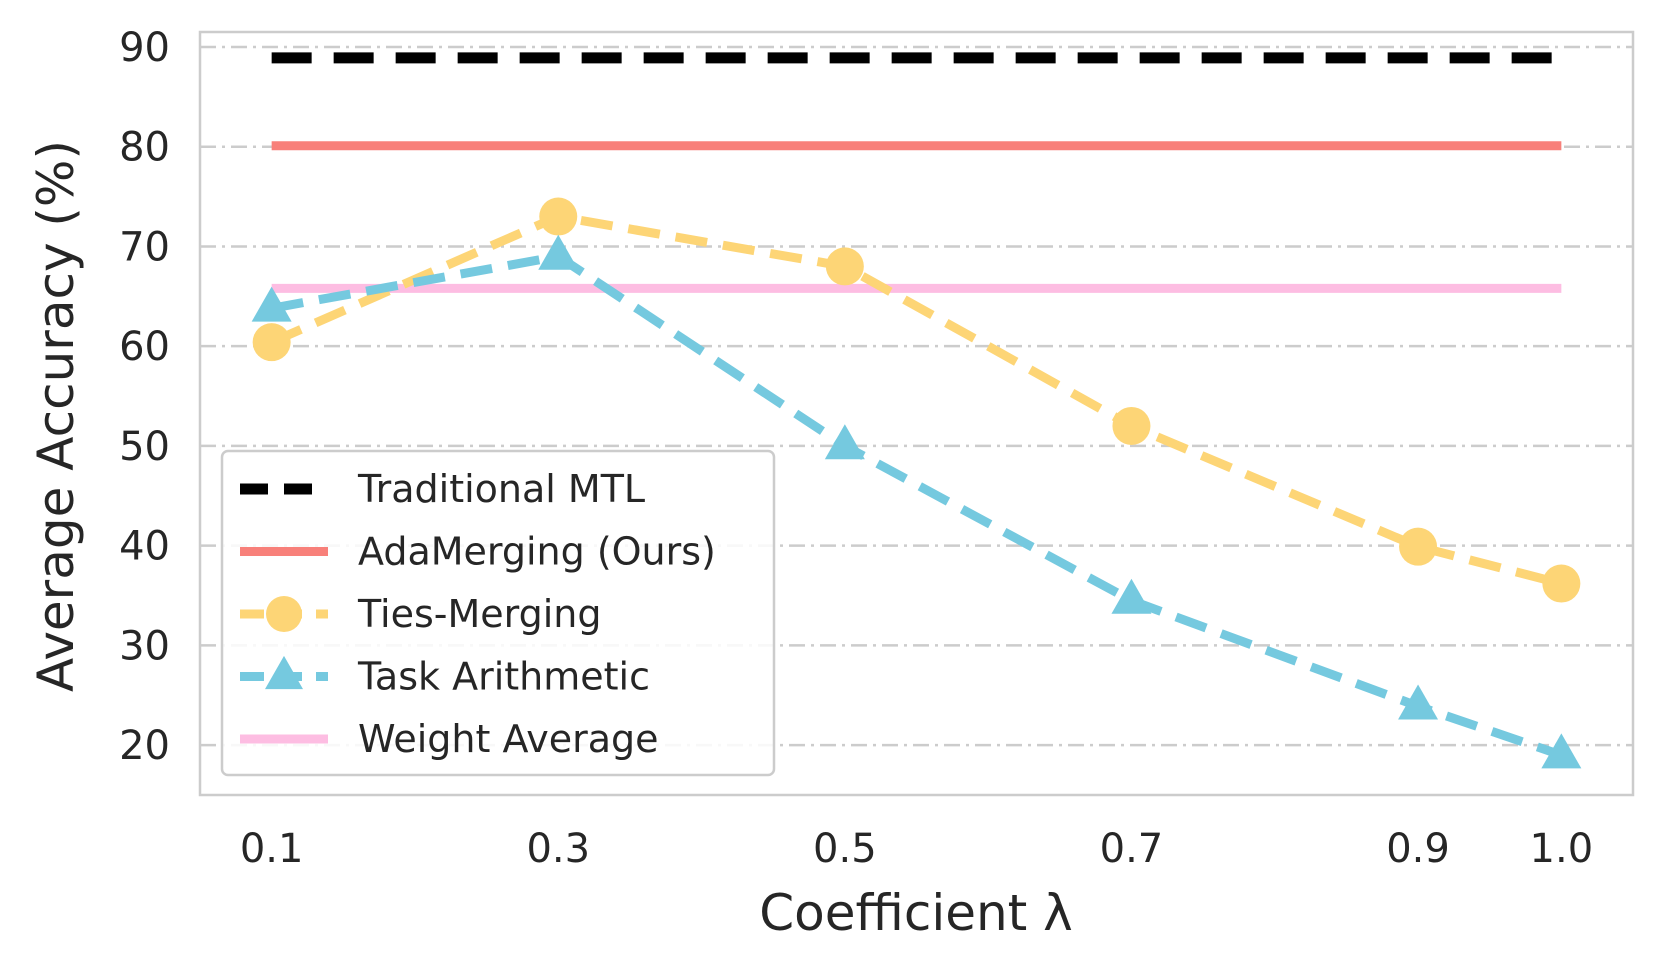 The image size is (1659, 978). What do you see at coordinates (284, 672) in the screenshot?
I see `legend-marker-task-arithmetic` at bounding box center [284, 672].